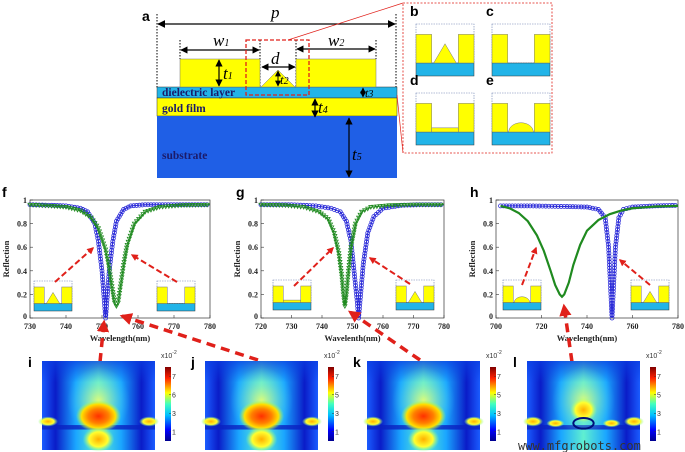  What do you see at coordinates (650, 306) in the screenshot?
I see `dielectric-layer` at bounding box center [650, 306].